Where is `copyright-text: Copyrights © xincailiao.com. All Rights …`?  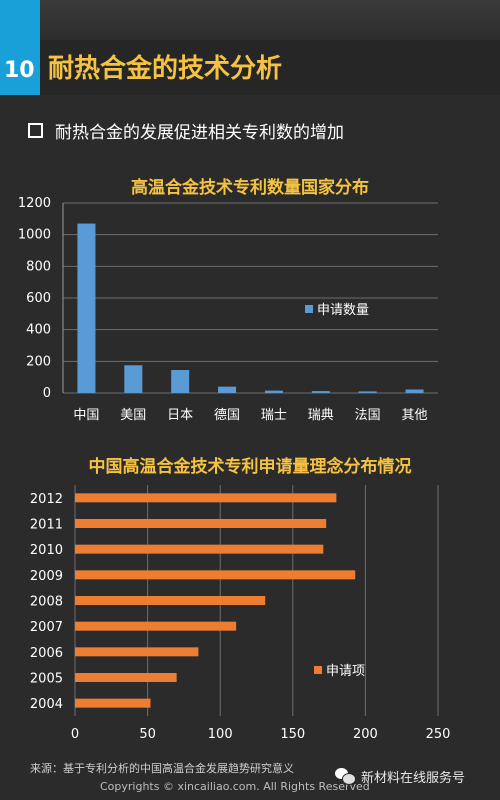 copyright-text: Copyrights © xincailiao.com. All Rights … is located at coordinates (235, 786).